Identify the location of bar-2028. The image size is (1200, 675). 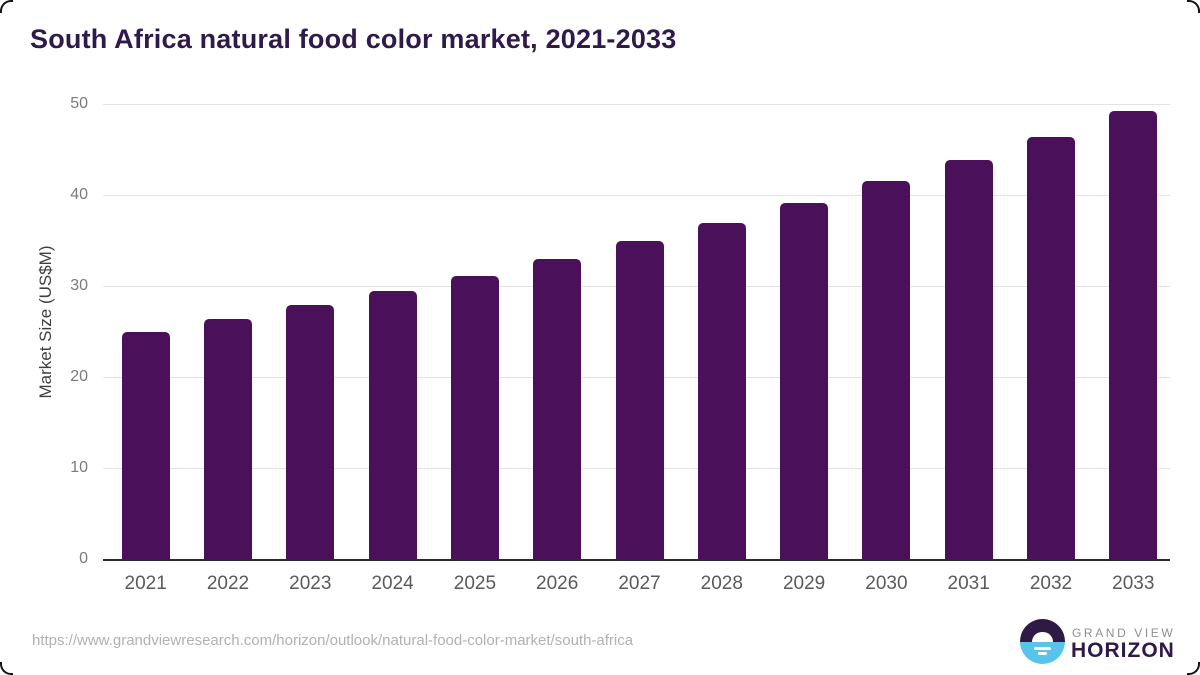
(721, 391).